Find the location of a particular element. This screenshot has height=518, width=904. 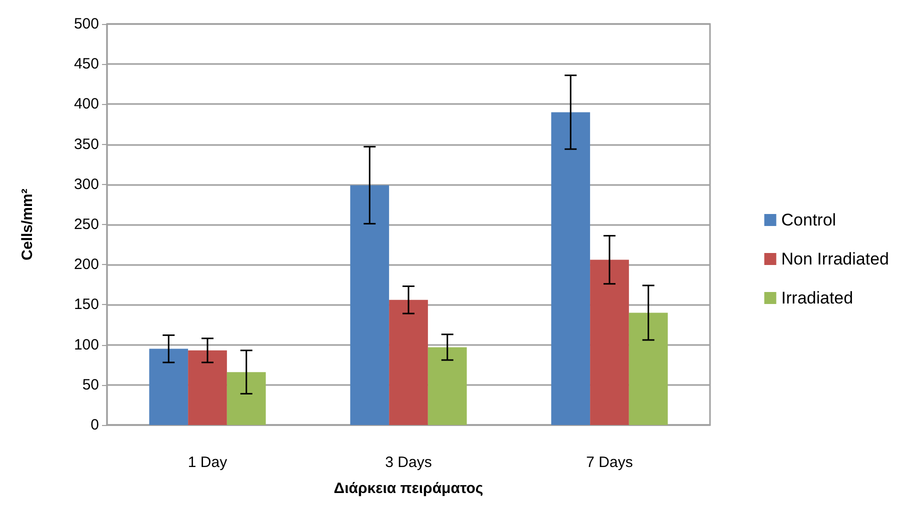

y-tick-label: 50 is located at coordinates (90, 385).